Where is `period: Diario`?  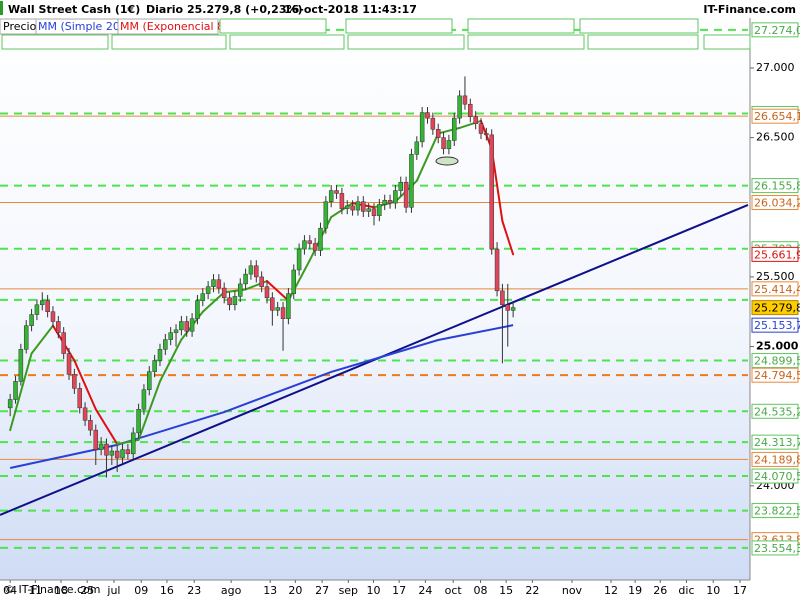
period: Diario is located at coordinates (165, 9).